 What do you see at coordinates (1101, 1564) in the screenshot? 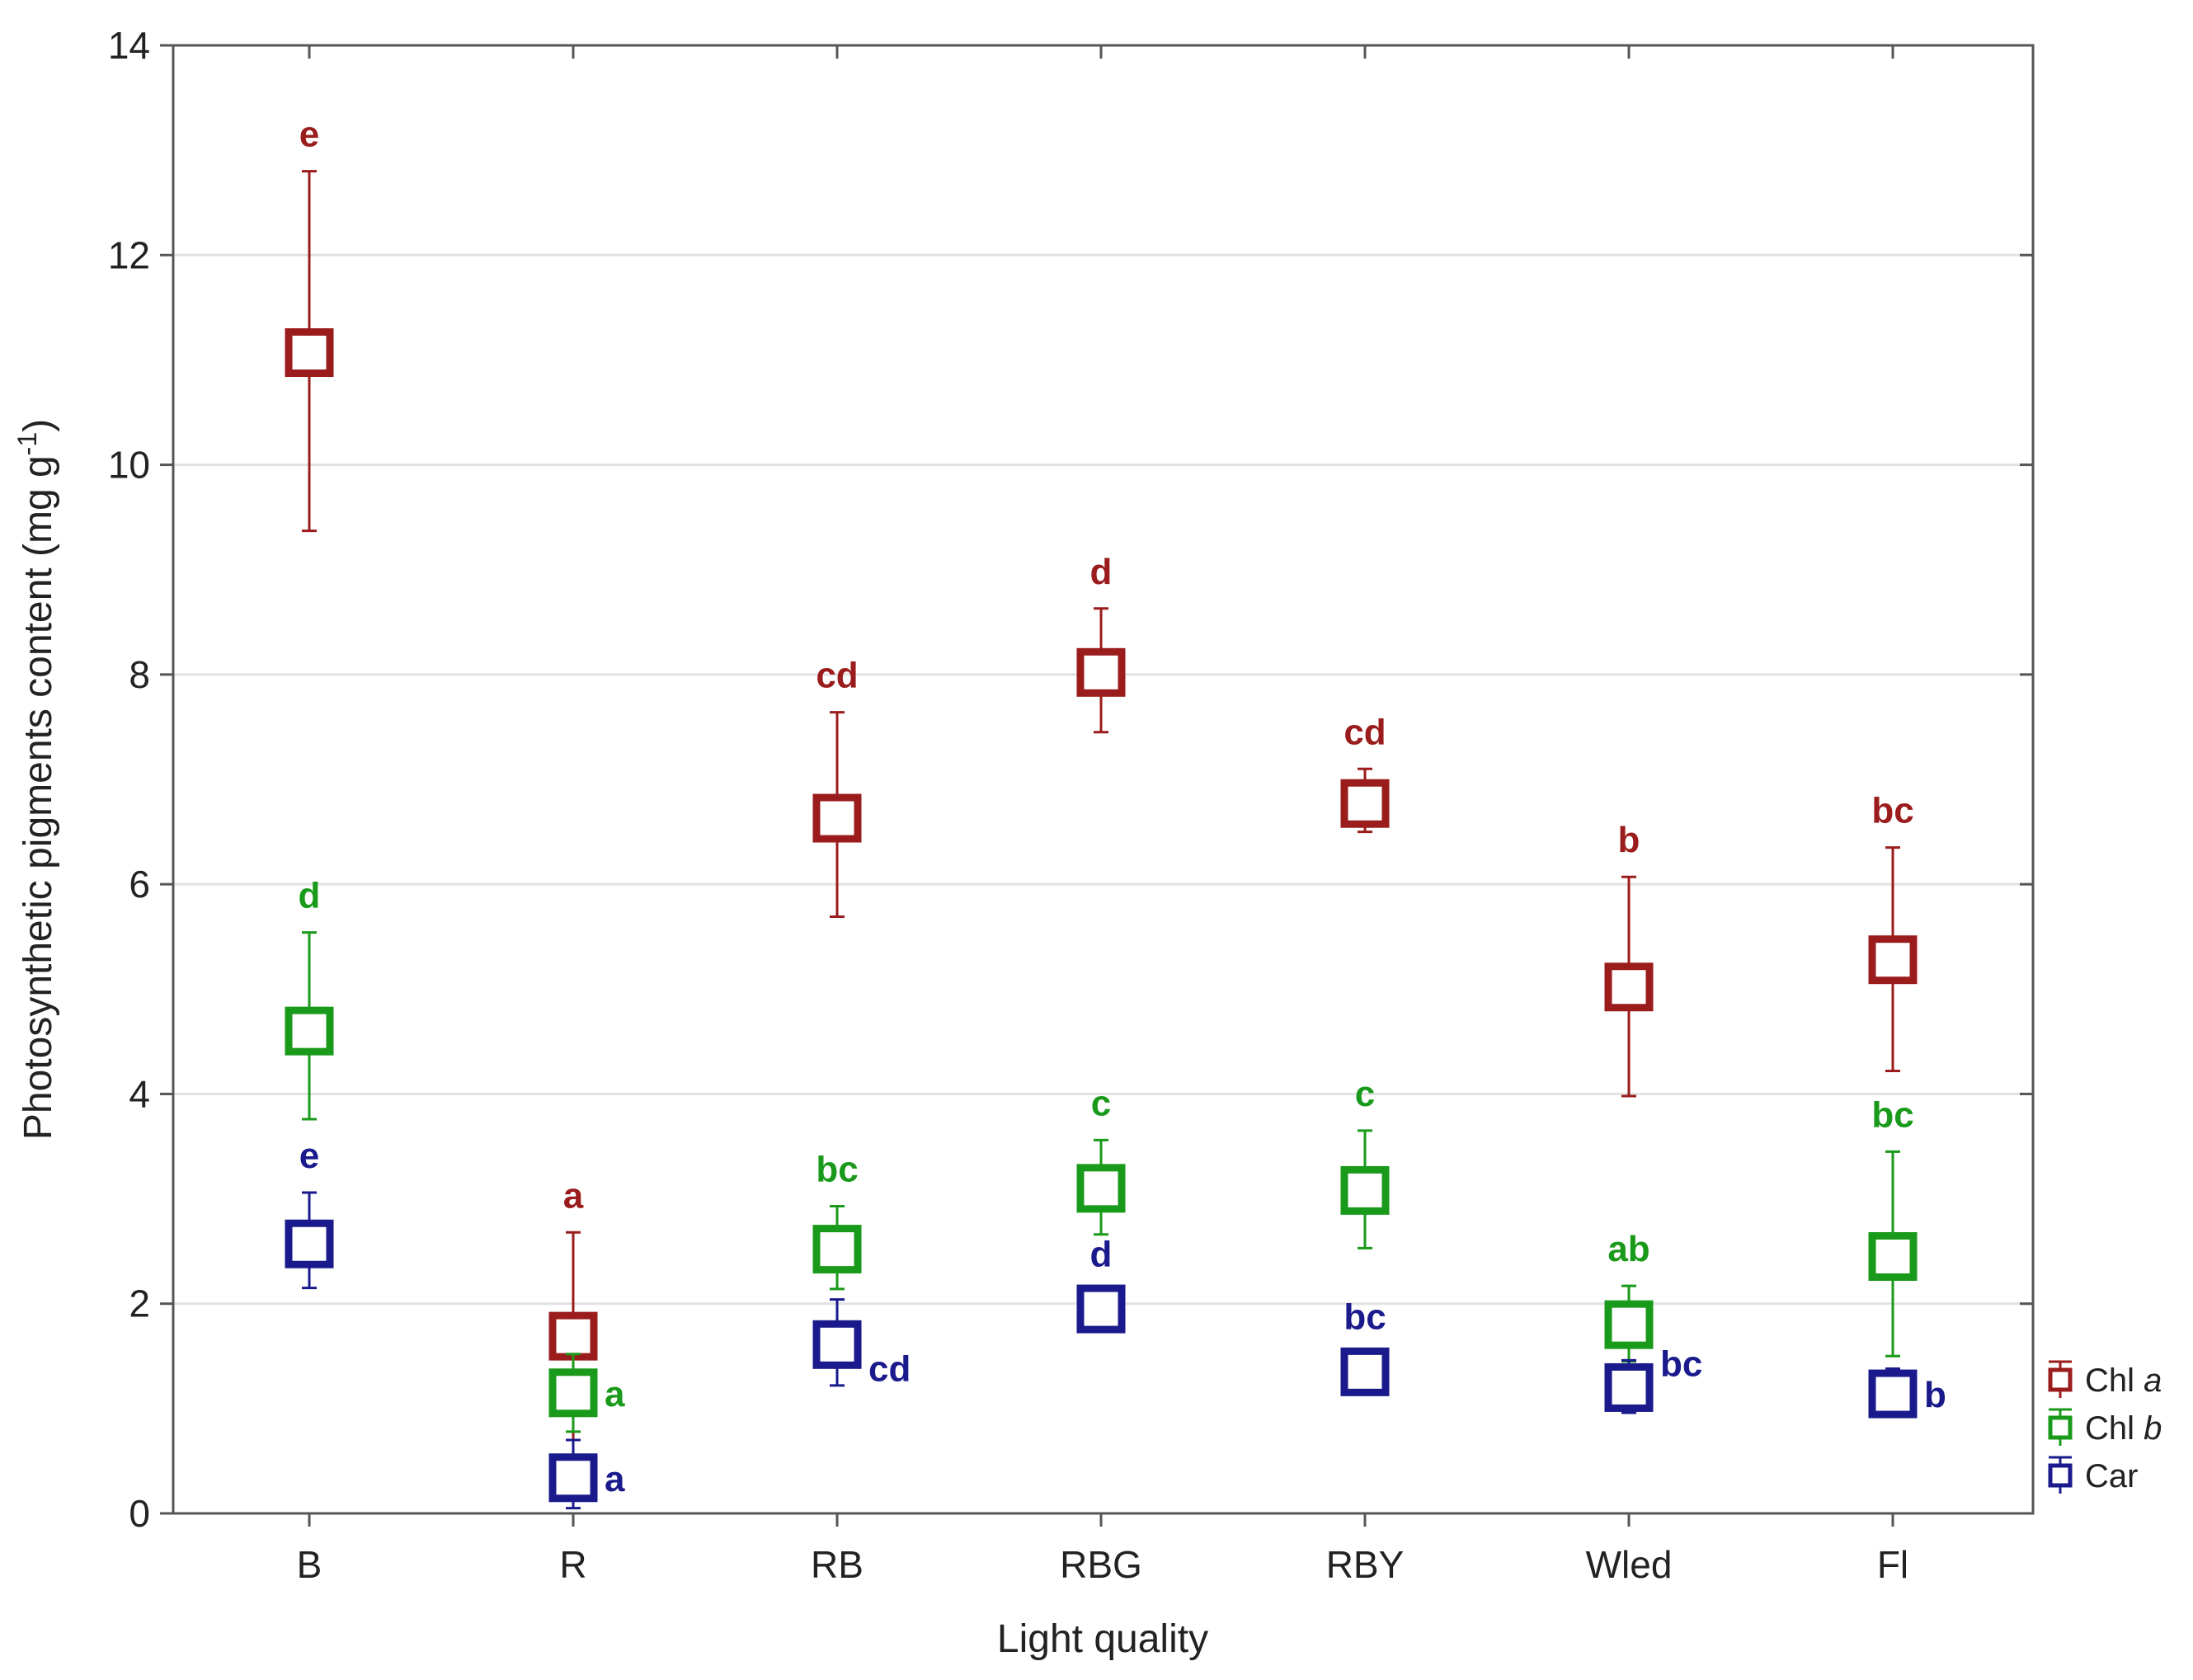
I see `x-tick-label: RBG` at bounding box center [1101, 1564].